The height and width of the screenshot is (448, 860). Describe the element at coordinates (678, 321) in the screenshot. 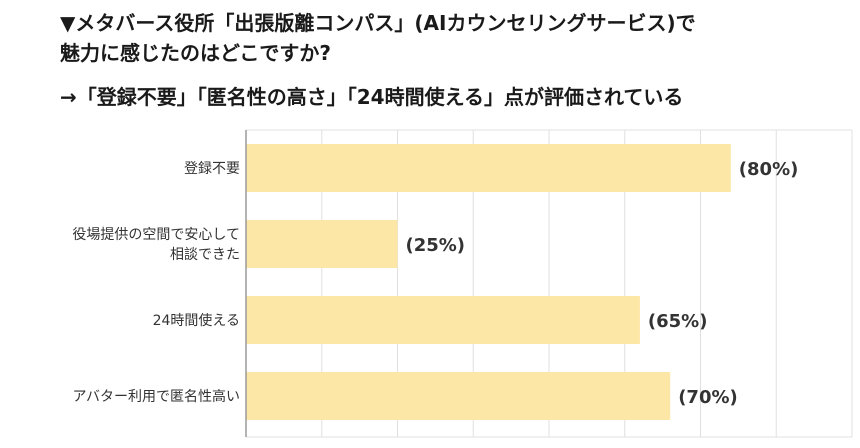

I see `value-label-3: (65%)` at that location.